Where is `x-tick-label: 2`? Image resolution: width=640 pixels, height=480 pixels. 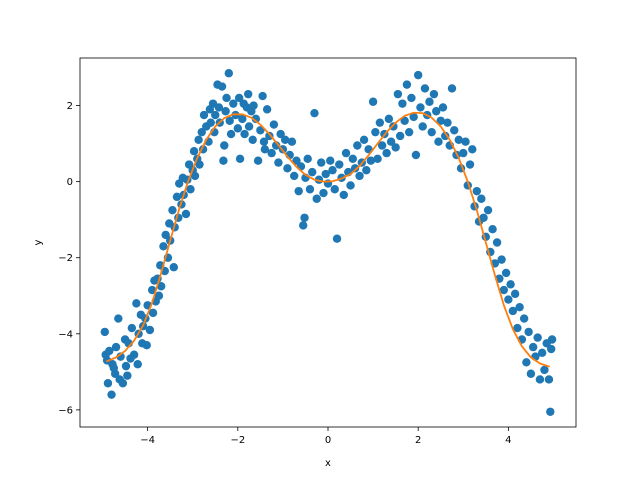 x-tick-label: 2 is located at coordinates (418, 440).